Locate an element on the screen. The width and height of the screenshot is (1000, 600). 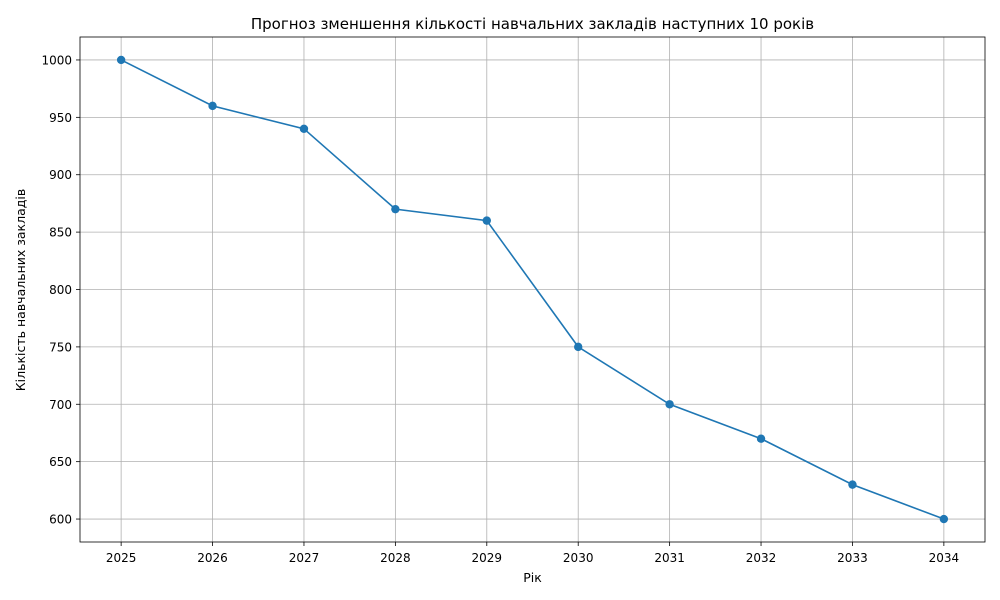
x-tick-label: 2033 is located at coordinates (852, 558).